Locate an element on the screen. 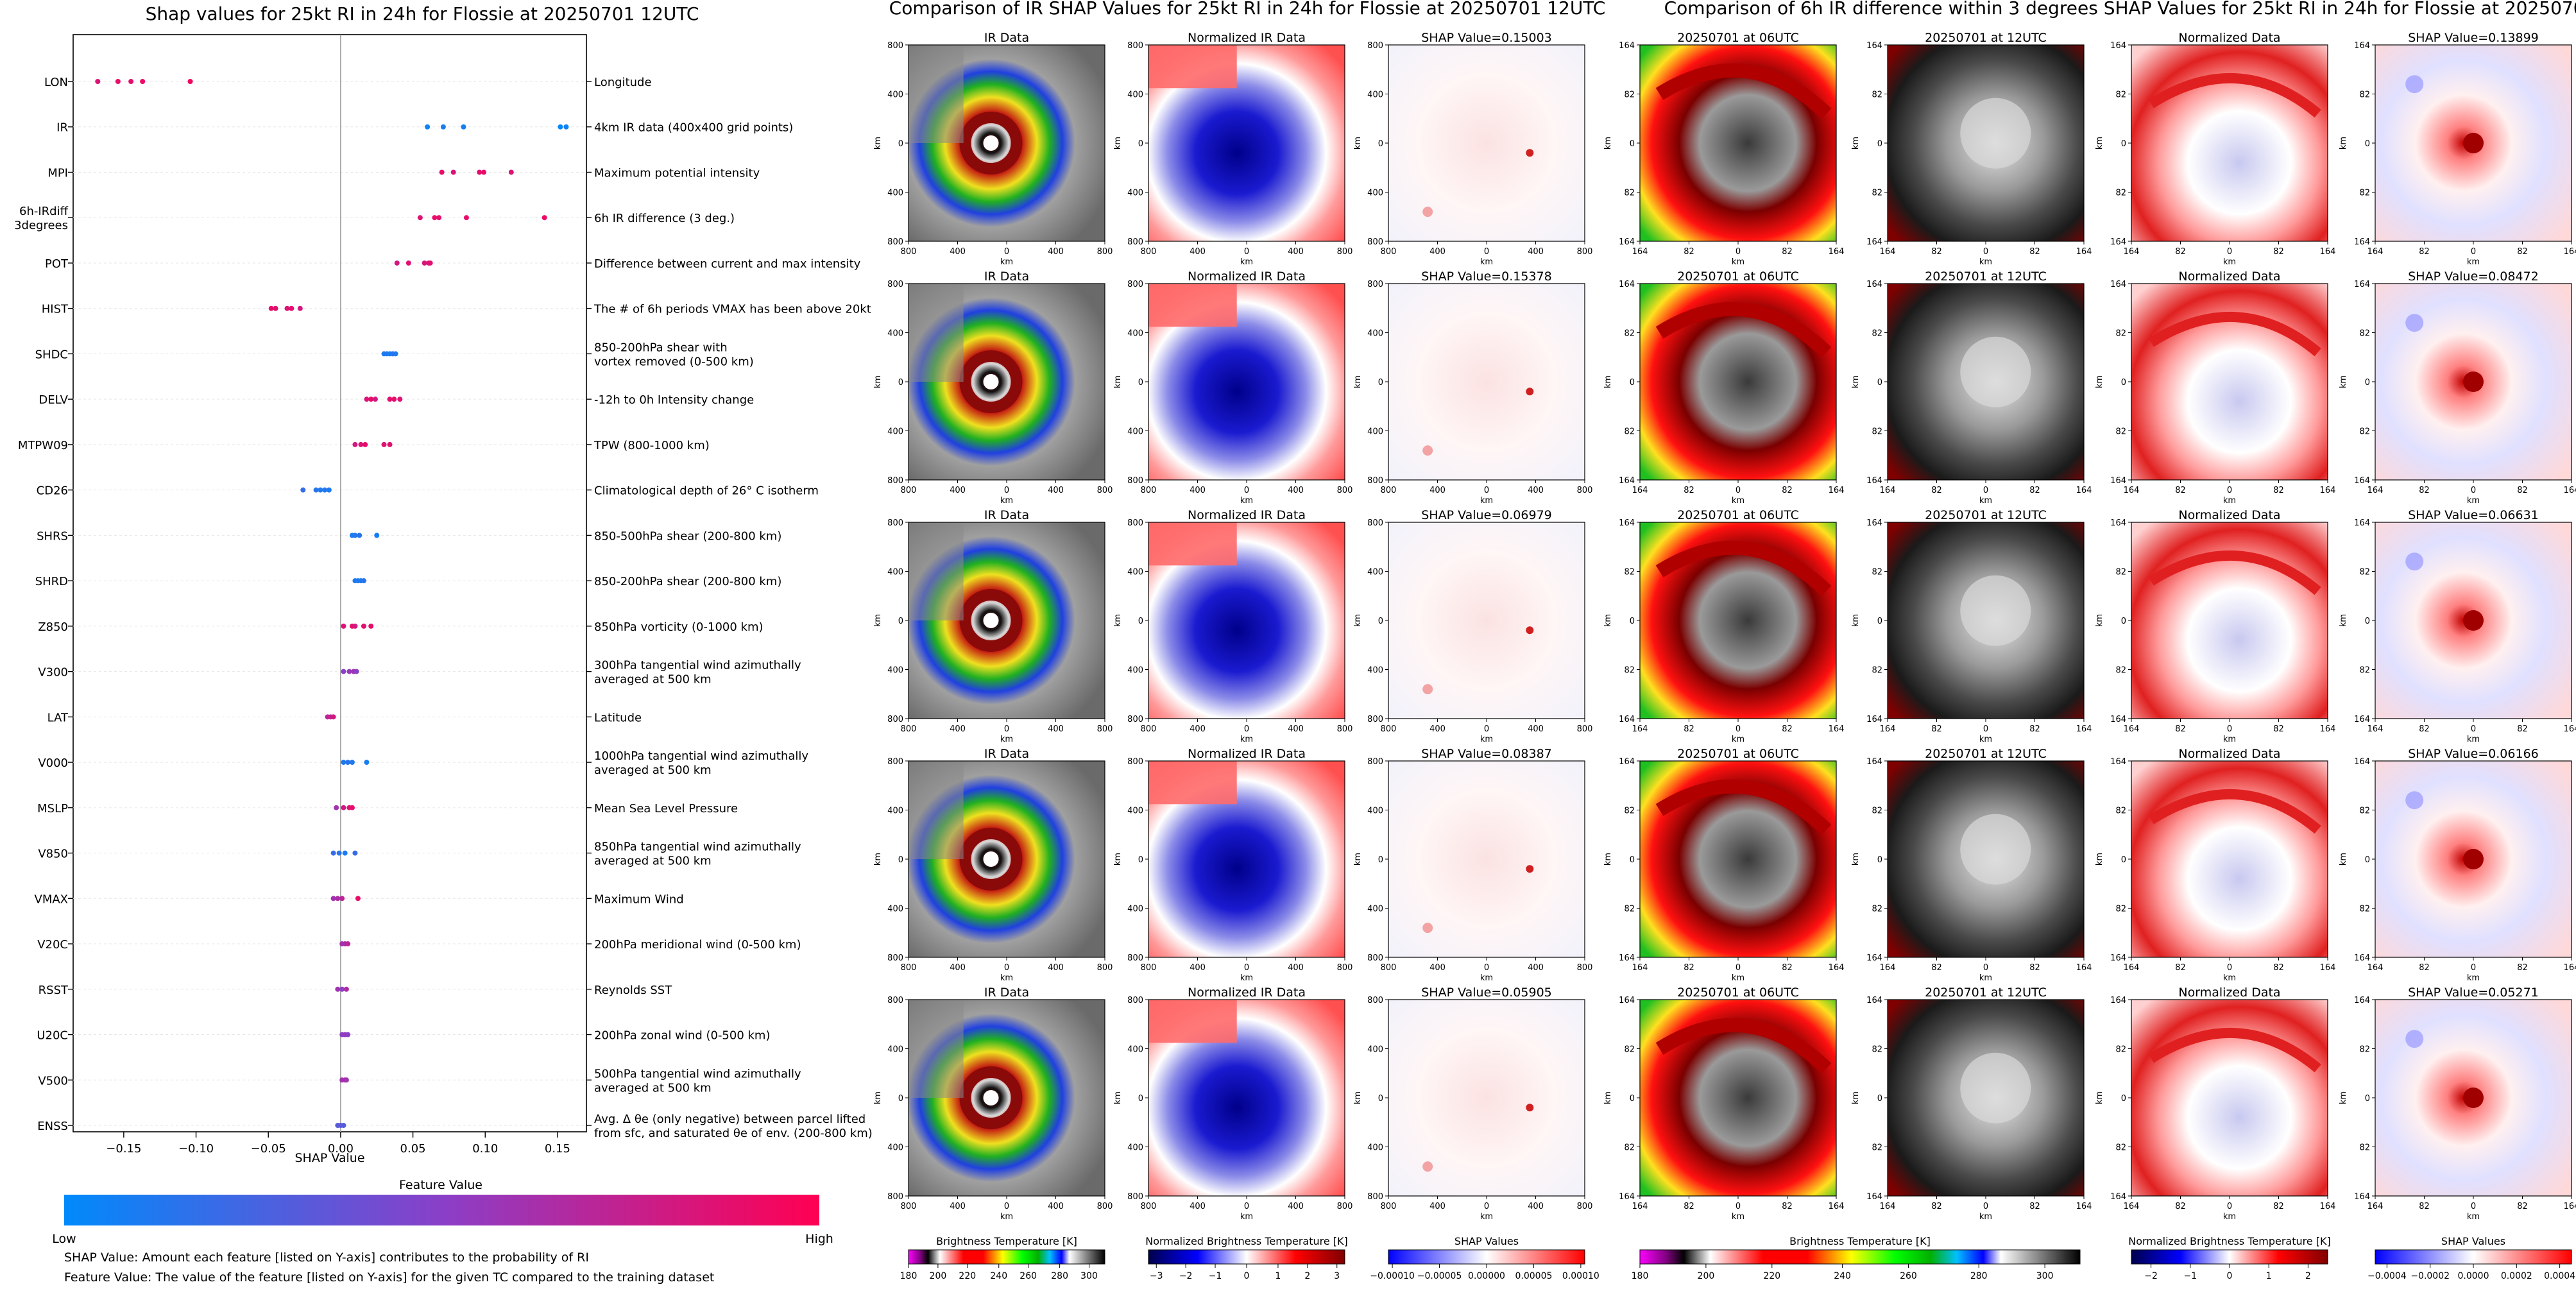 This screenshot has width=2576, height=1289. x-tick-label: 0.10 is located at coordinates (485, 1149).